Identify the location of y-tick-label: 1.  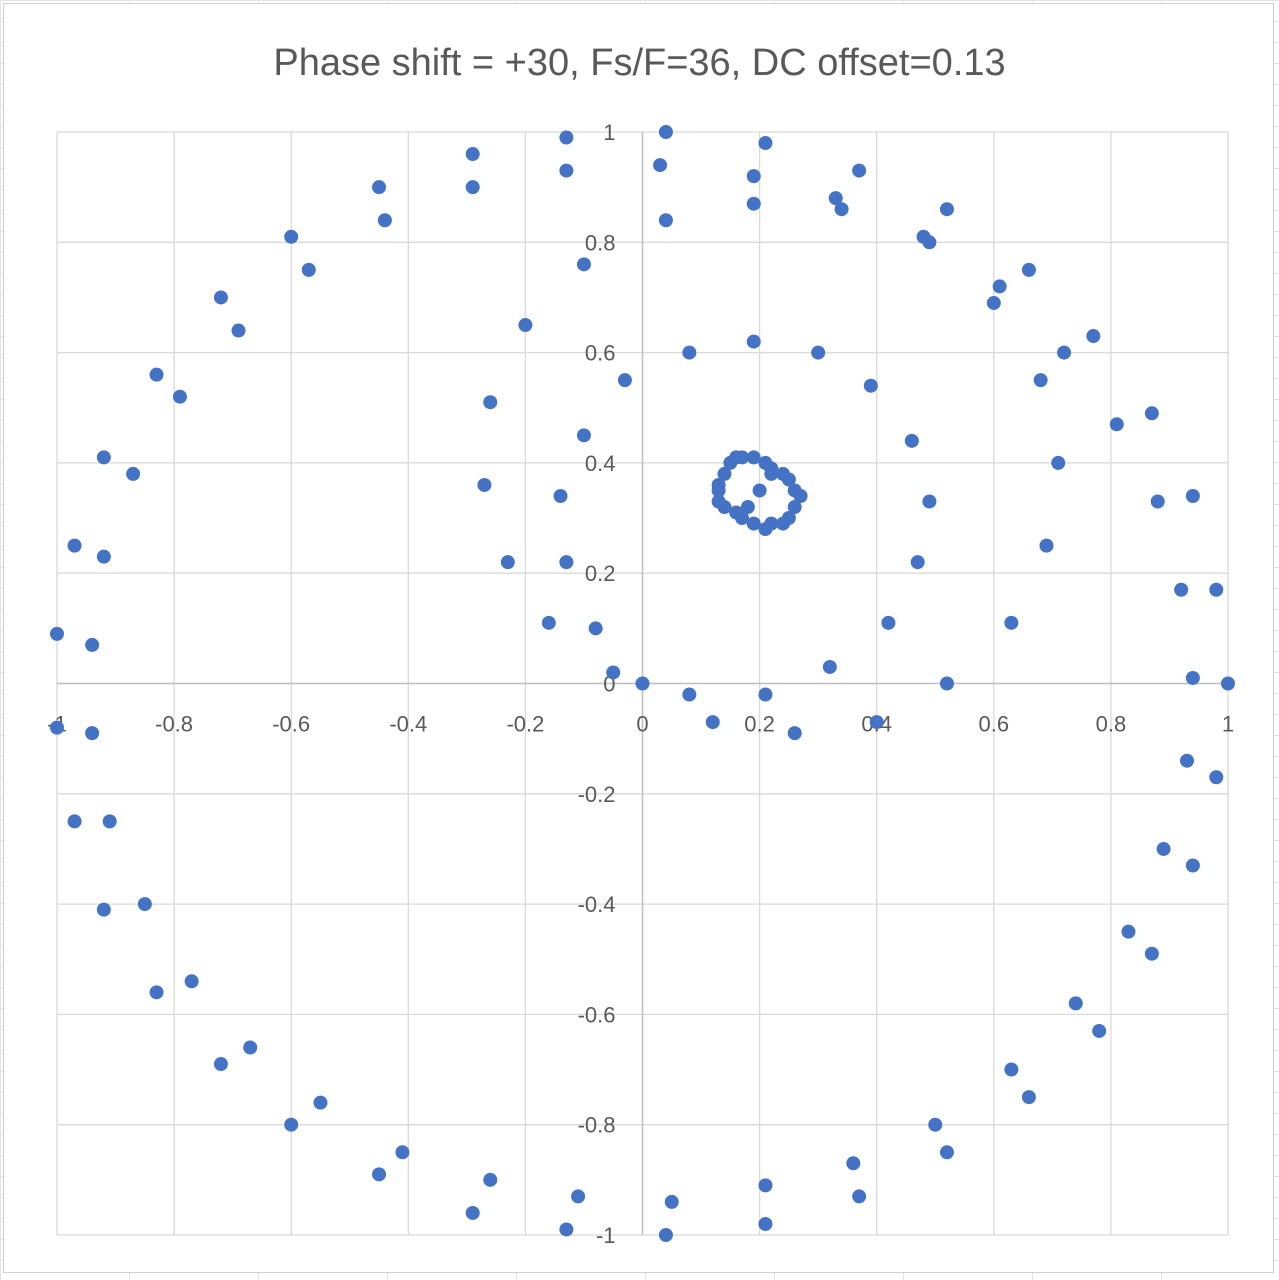
(609, 132).